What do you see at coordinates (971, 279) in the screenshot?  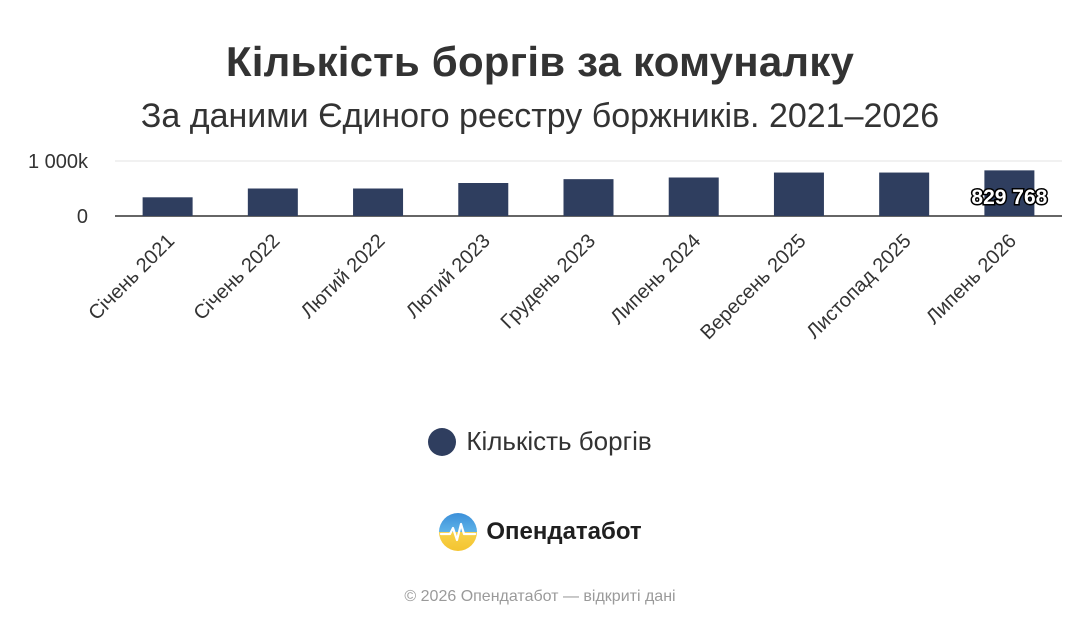 I see `x-tick-label: Липень 2026` at bounding box center [971, 279].